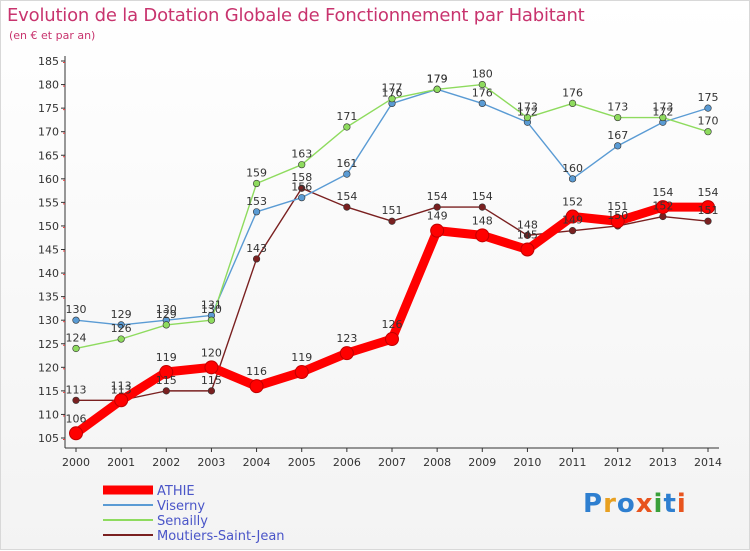  What do you see at coordinates (48, 179) in the screenshot?
I see `y-tick-label: 160` at bounding box center [48, 179].